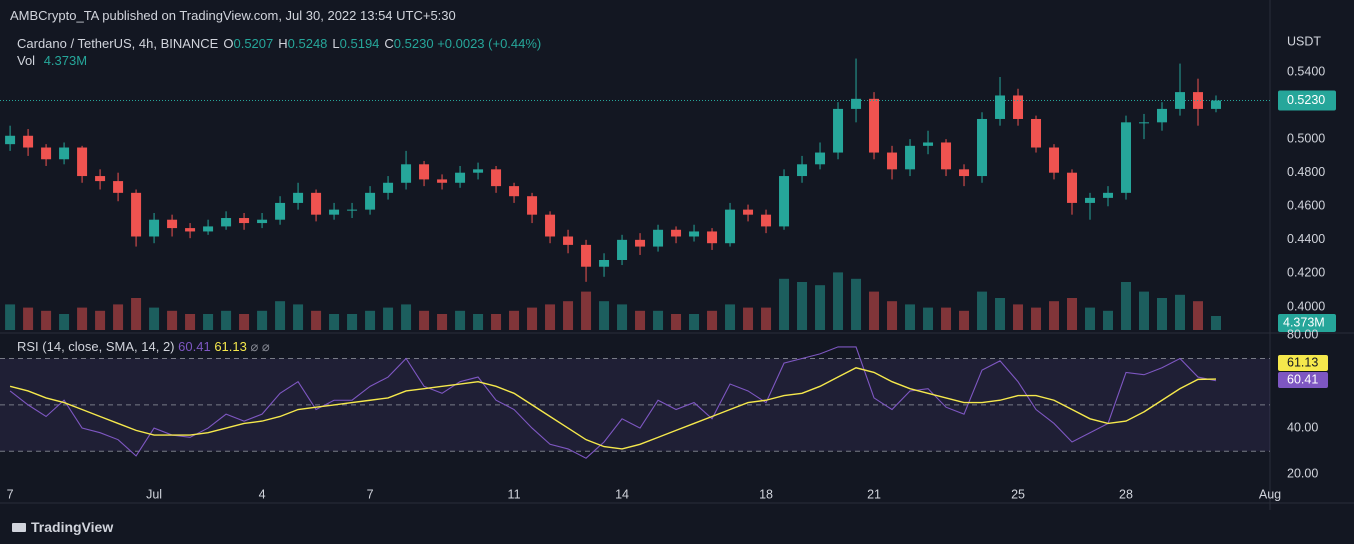 The height and width of the screenshot is (544, 1354). I want to click on sma-value: 61.13, so click(230, 346).